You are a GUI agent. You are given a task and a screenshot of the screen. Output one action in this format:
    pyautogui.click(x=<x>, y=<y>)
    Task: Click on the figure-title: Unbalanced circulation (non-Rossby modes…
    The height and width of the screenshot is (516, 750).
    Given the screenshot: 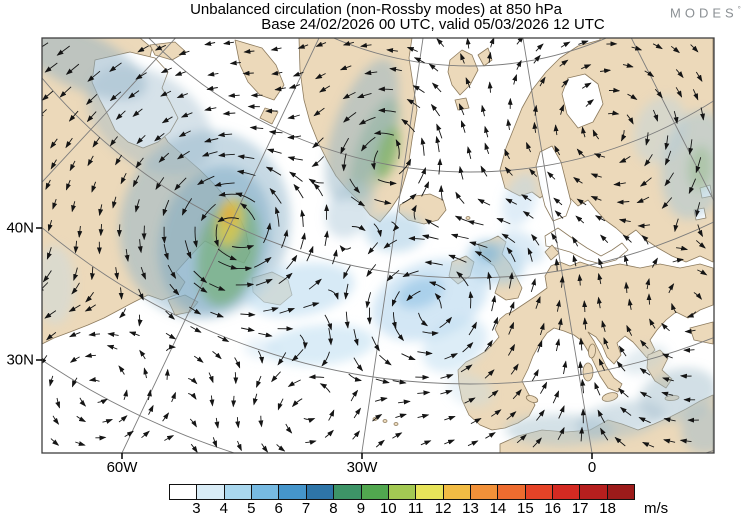 What is the action you would take?
    pyautogui.click(x=376, y=9)
    